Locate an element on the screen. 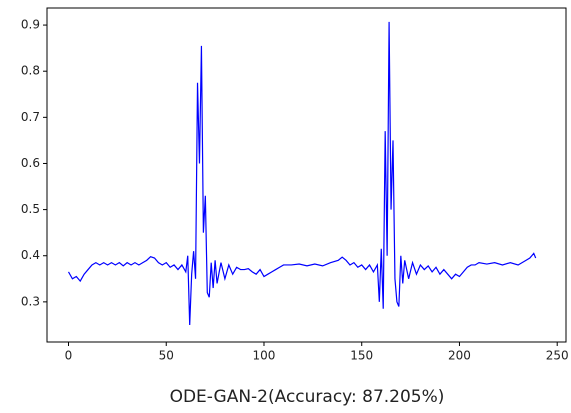  y-tick-label: 0.7 is located at coordinates (30, 117).